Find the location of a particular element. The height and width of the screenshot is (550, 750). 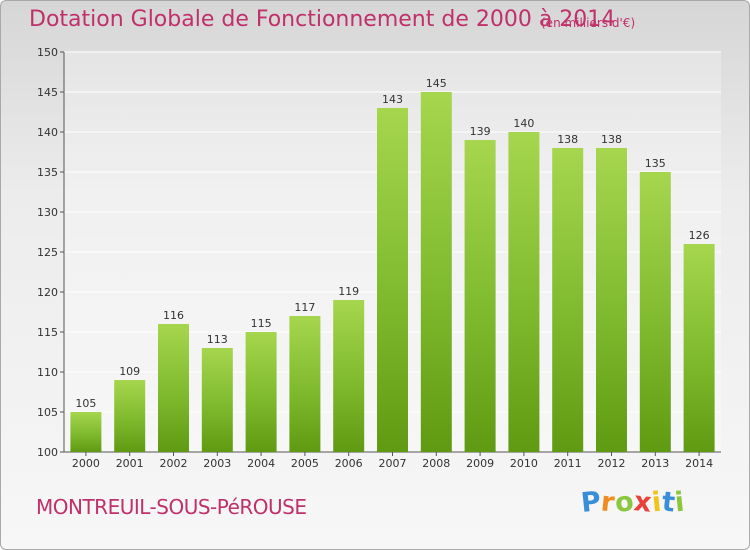

y-tick-label: 120 is located at coordinates (47, 292).